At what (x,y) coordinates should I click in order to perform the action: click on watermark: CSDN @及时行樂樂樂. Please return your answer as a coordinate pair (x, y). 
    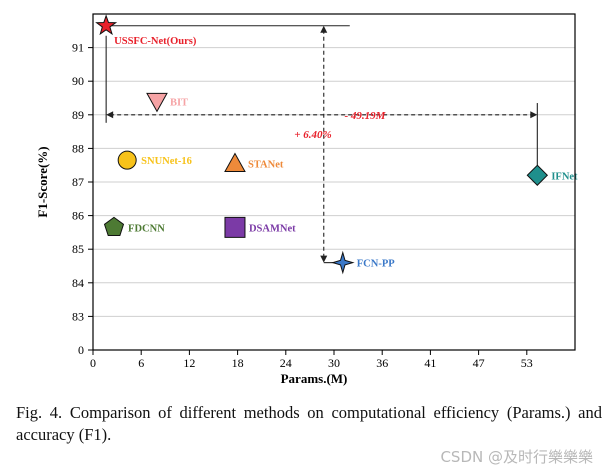
    Looking at the image, I should click on (516, 457).